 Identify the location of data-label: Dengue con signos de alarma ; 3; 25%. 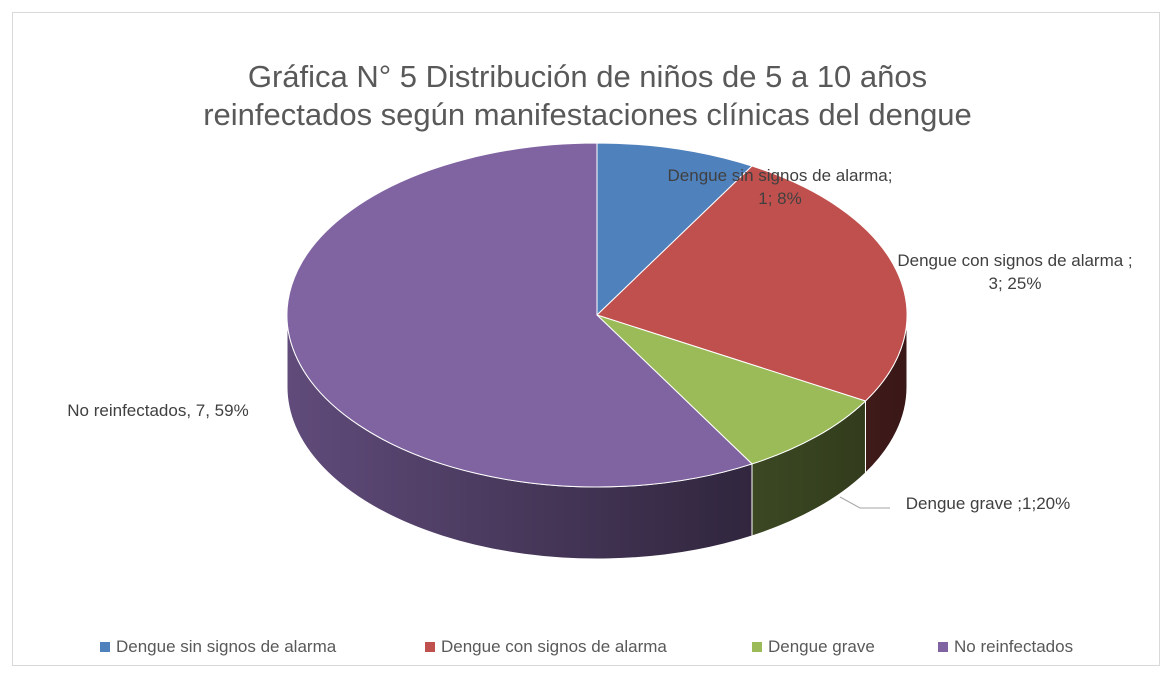
(1015, 272).